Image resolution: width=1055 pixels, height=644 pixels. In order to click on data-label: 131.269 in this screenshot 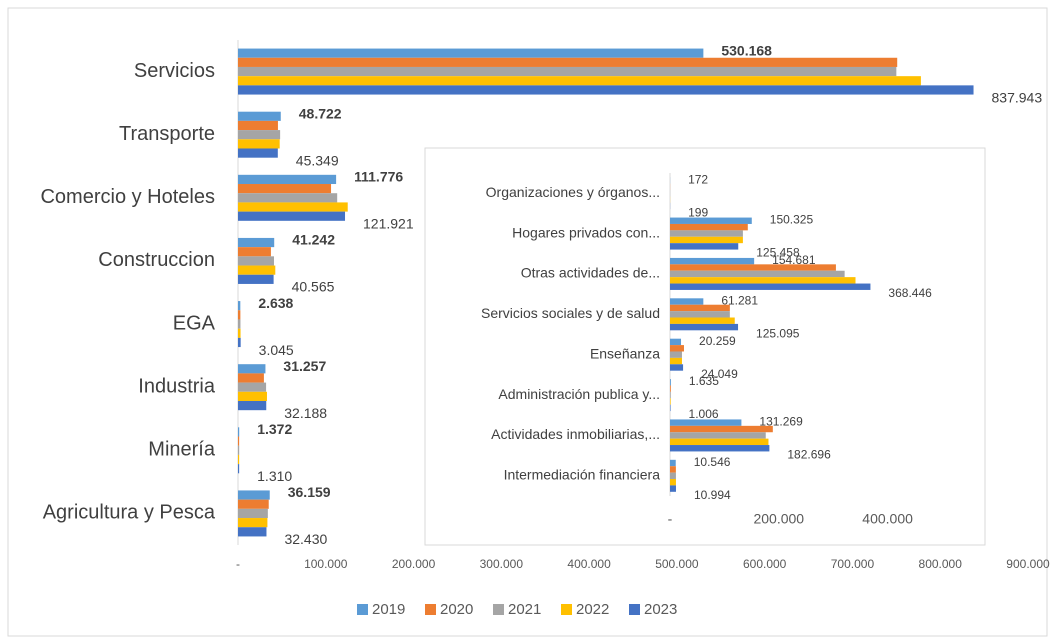, I will do `click(781, 422)`.